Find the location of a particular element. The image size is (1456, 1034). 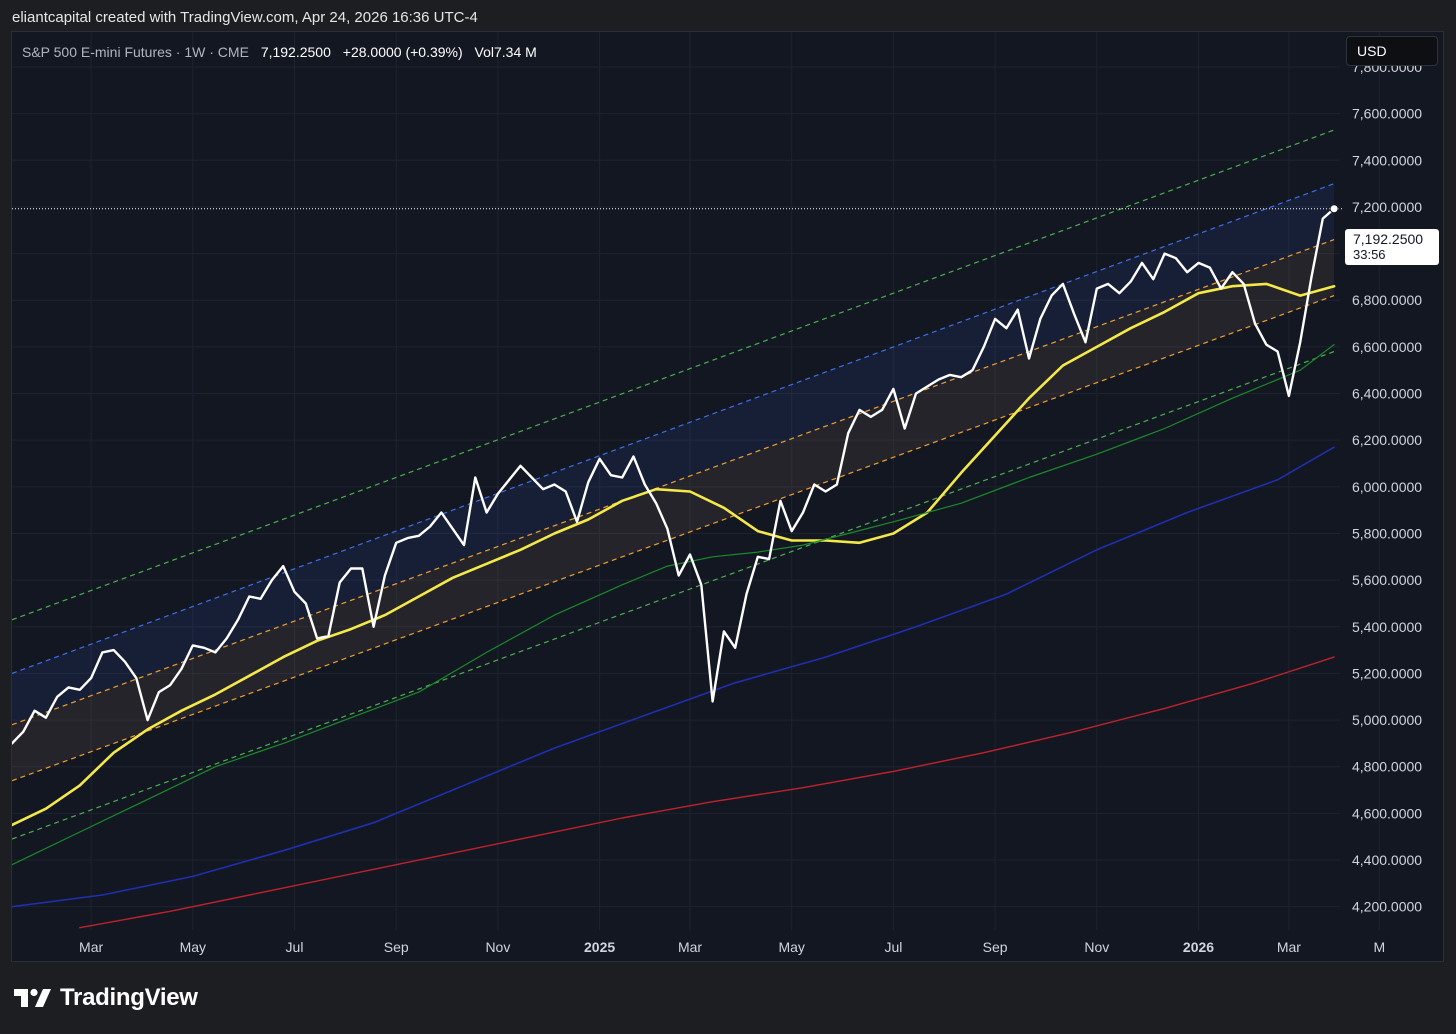

legend-volume: Vol7.34 M is located at coordinates (505, 52).